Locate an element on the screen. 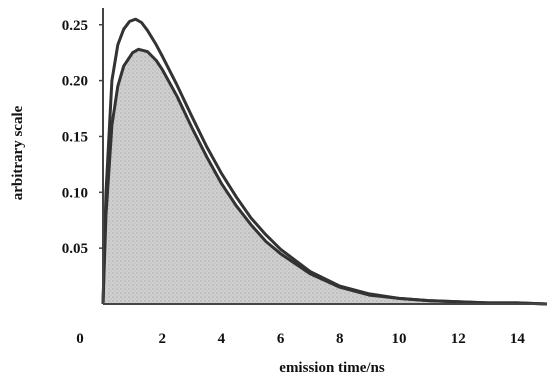 Image resolution: width=549 pixels, height=379 pixels. y-axis-title: arbitrary scale is located at coordinates (18, 152).